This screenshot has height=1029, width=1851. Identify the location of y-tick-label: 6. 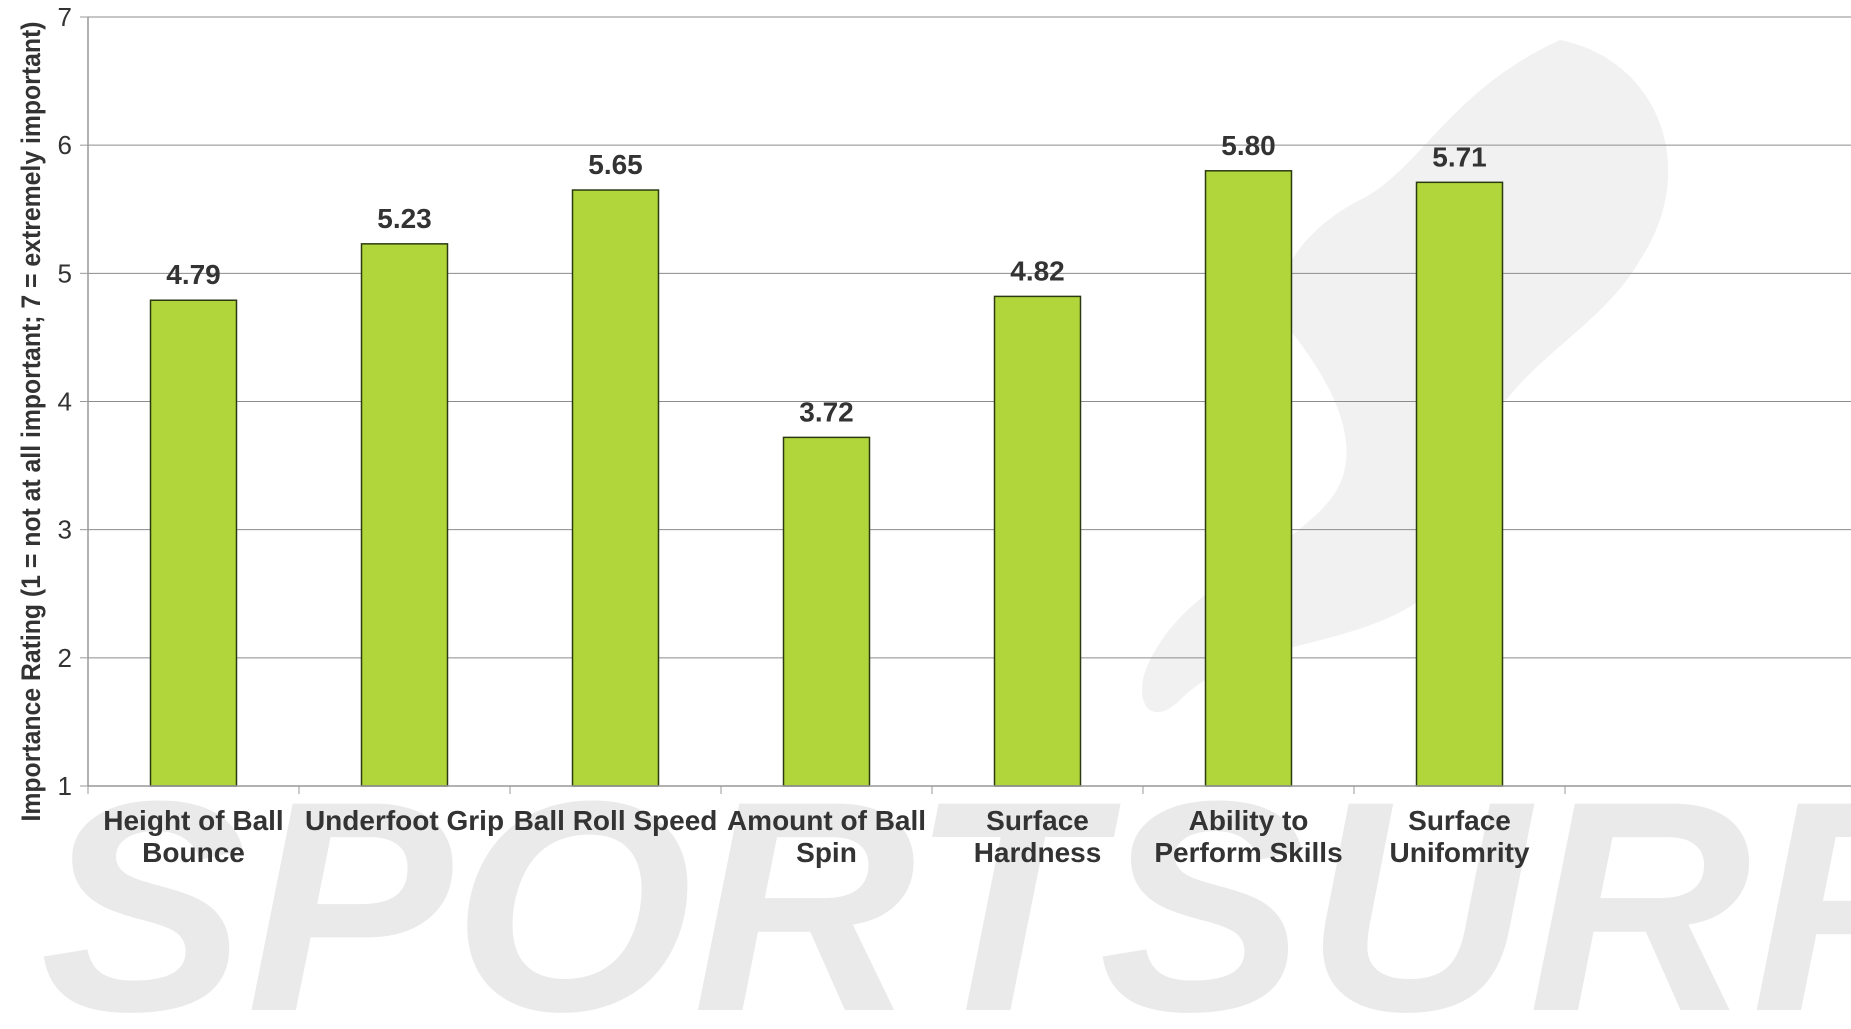
(65, 145).